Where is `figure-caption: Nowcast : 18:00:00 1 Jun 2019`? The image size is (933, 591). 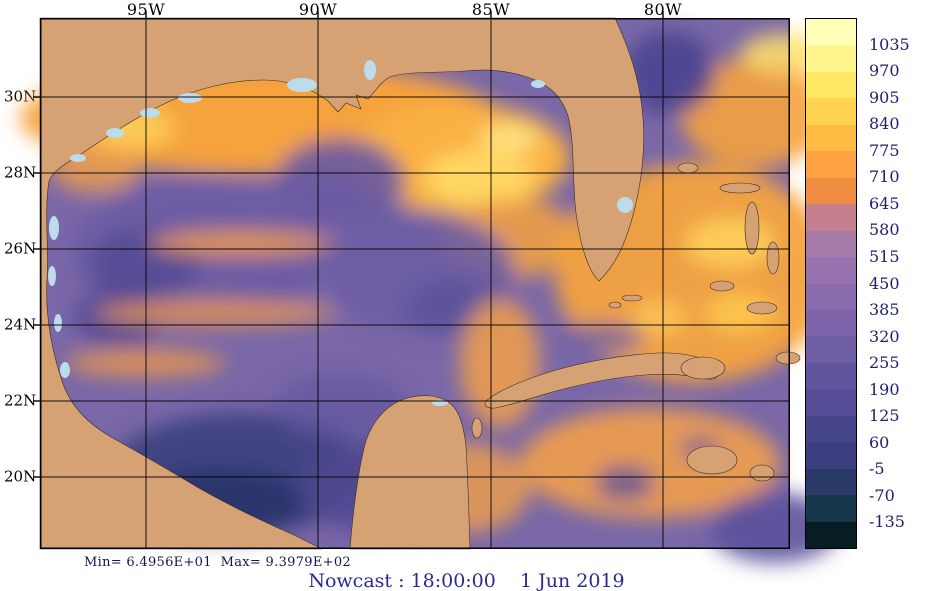 figure-caption: Nowcast : 18:00:00 1 Jun 2019 is located at coordinates (466, 580).